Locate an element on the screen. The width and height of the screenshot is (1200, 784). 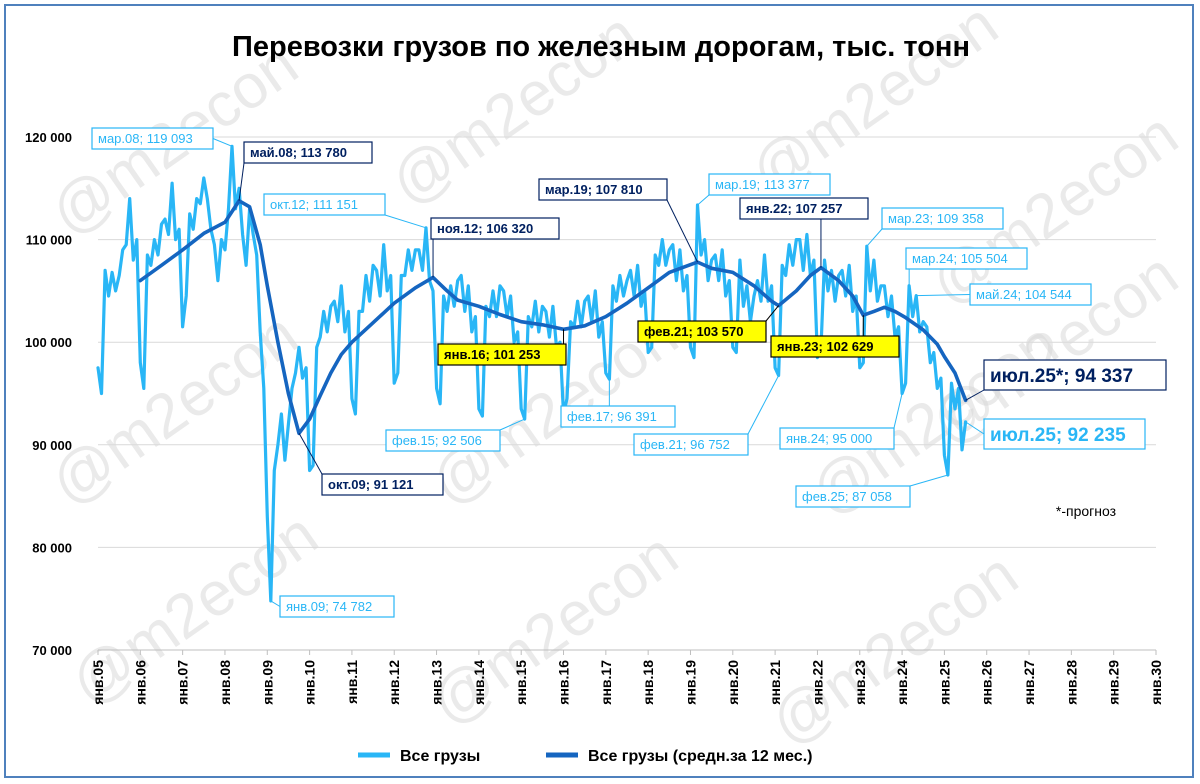
footnote: *-прогноз is located at coordinates (1086, 511).